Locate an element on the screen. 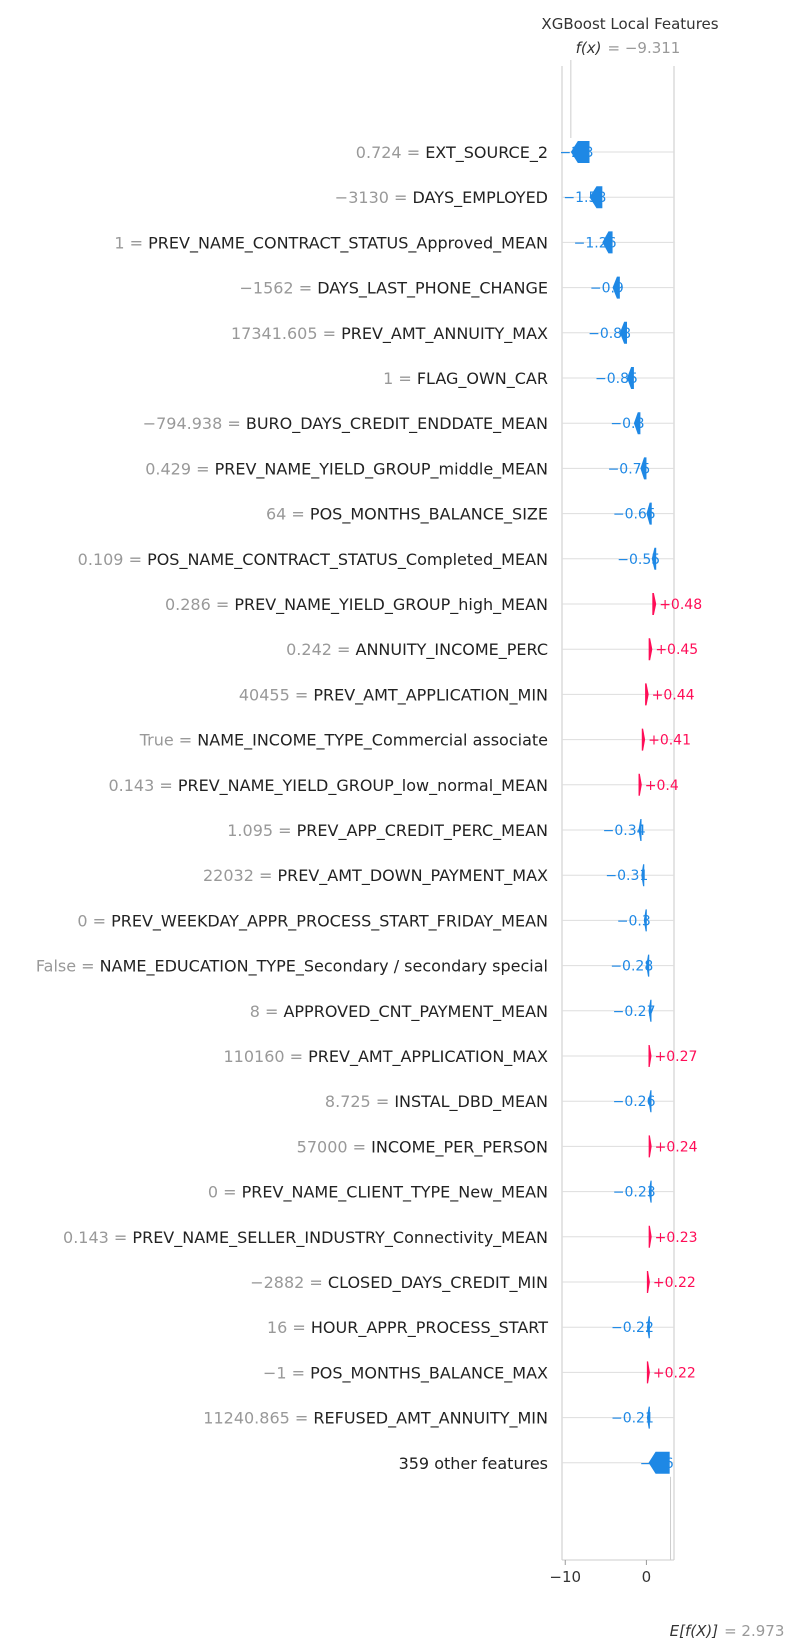 Image resolution: width=800 pixels, height=1650 pixels. feature-value: False = is located at coordinates (68, 966).